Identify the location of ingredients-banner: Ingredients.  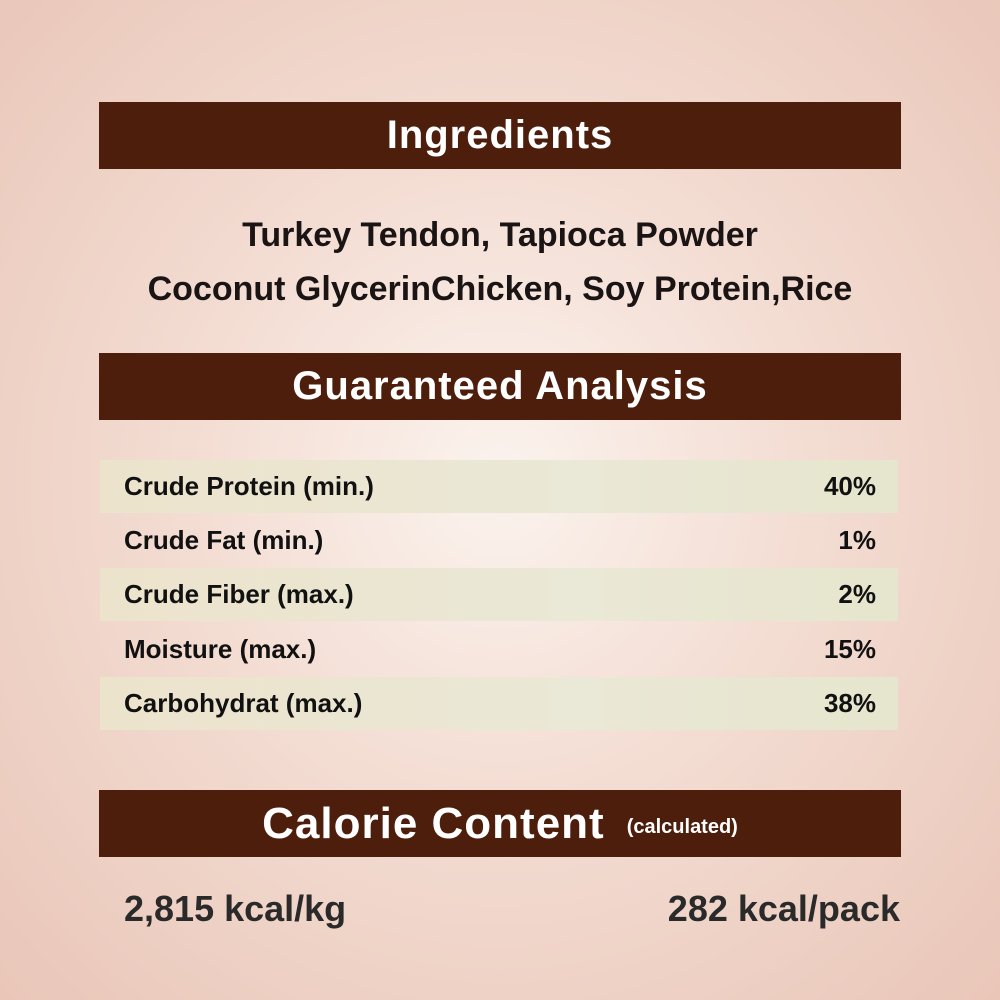
(500, 135).